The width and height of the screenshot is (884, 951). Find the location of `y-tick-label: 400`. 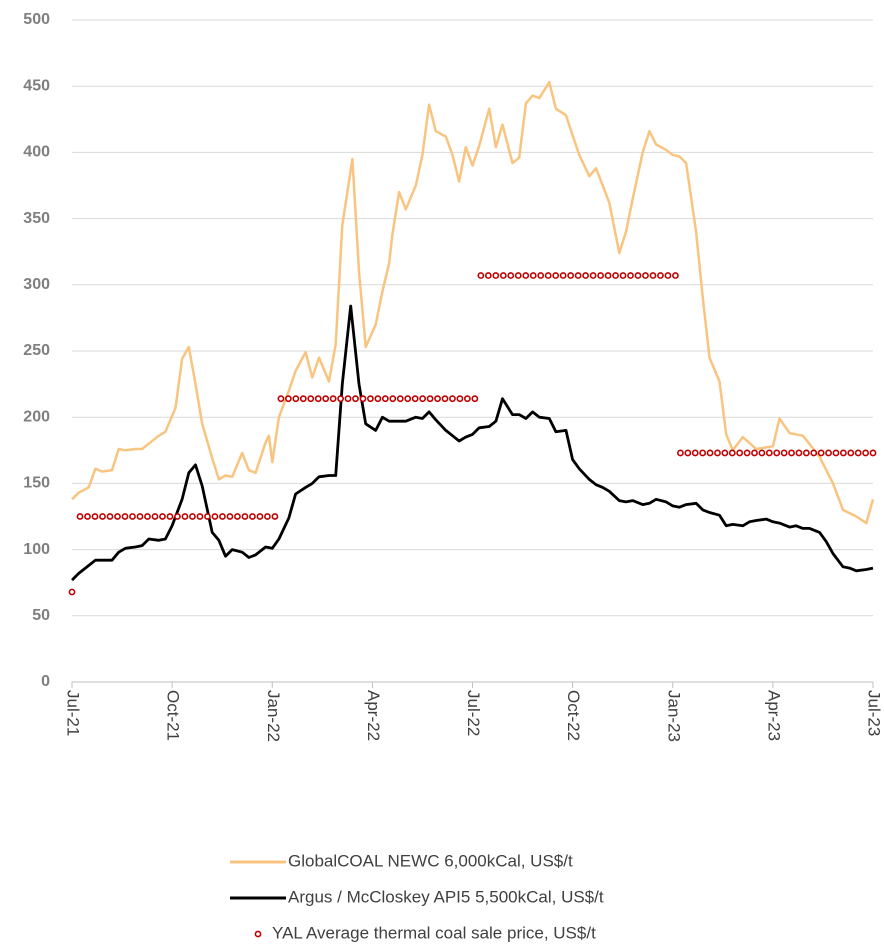

y-tick-label: 400 is located at coordinates (36, 152).